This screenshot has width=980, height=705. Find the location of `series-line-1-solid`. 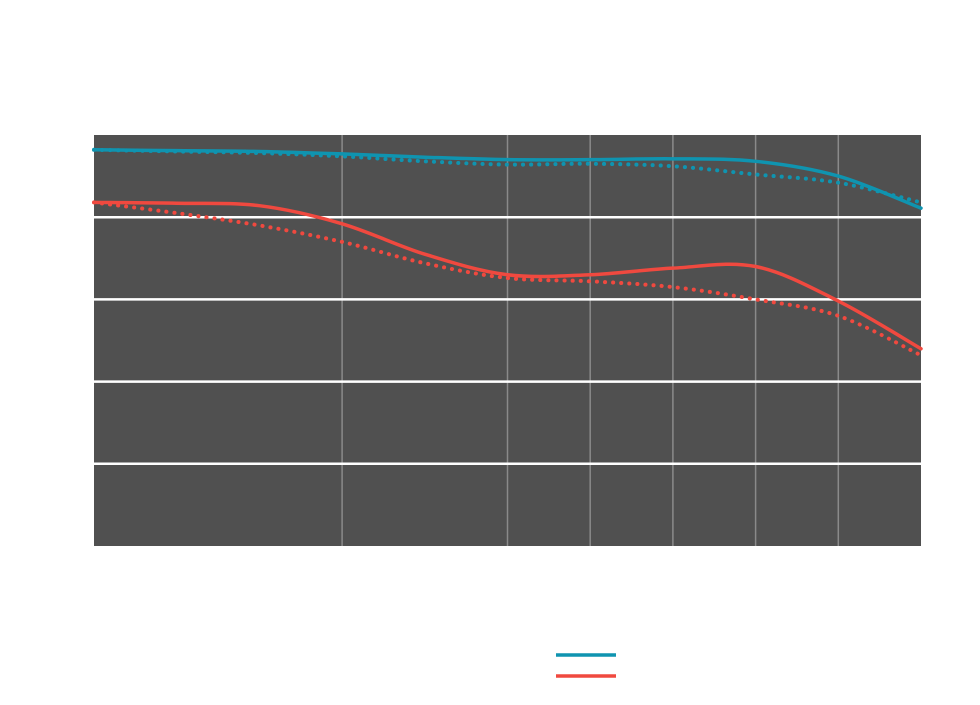

series-line-1-solid is located at coordinates (507, 179).